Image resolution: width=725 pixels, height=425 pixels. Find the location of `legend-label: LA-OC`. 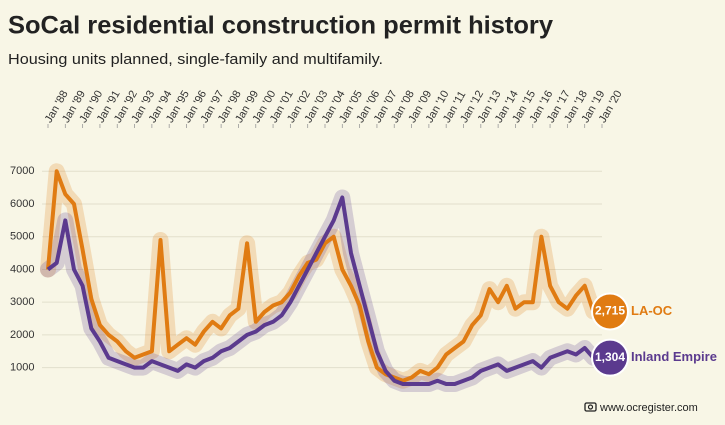

legend-label: LA-OC is located at coordinates (652, 310).